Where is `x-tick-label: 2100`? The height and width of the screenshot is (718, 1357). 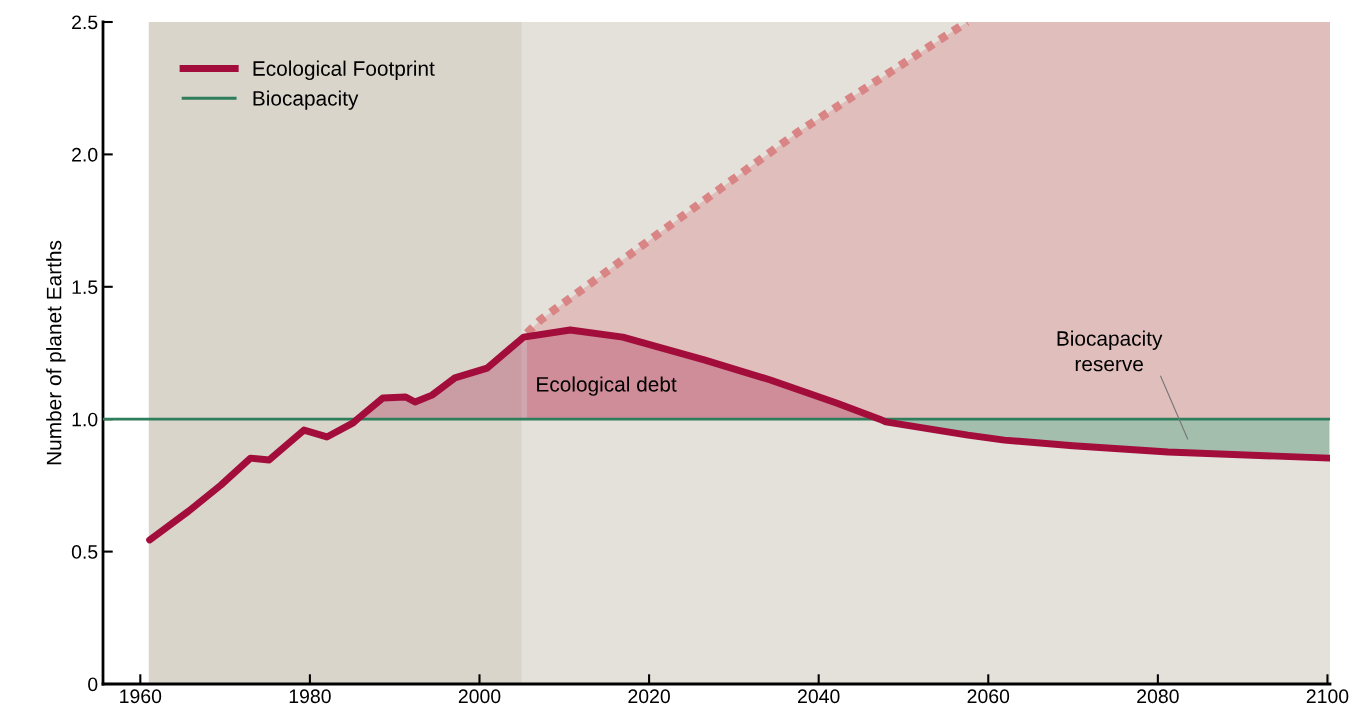
x-tick-label: 2100 is located at coordinates (1327, 696).